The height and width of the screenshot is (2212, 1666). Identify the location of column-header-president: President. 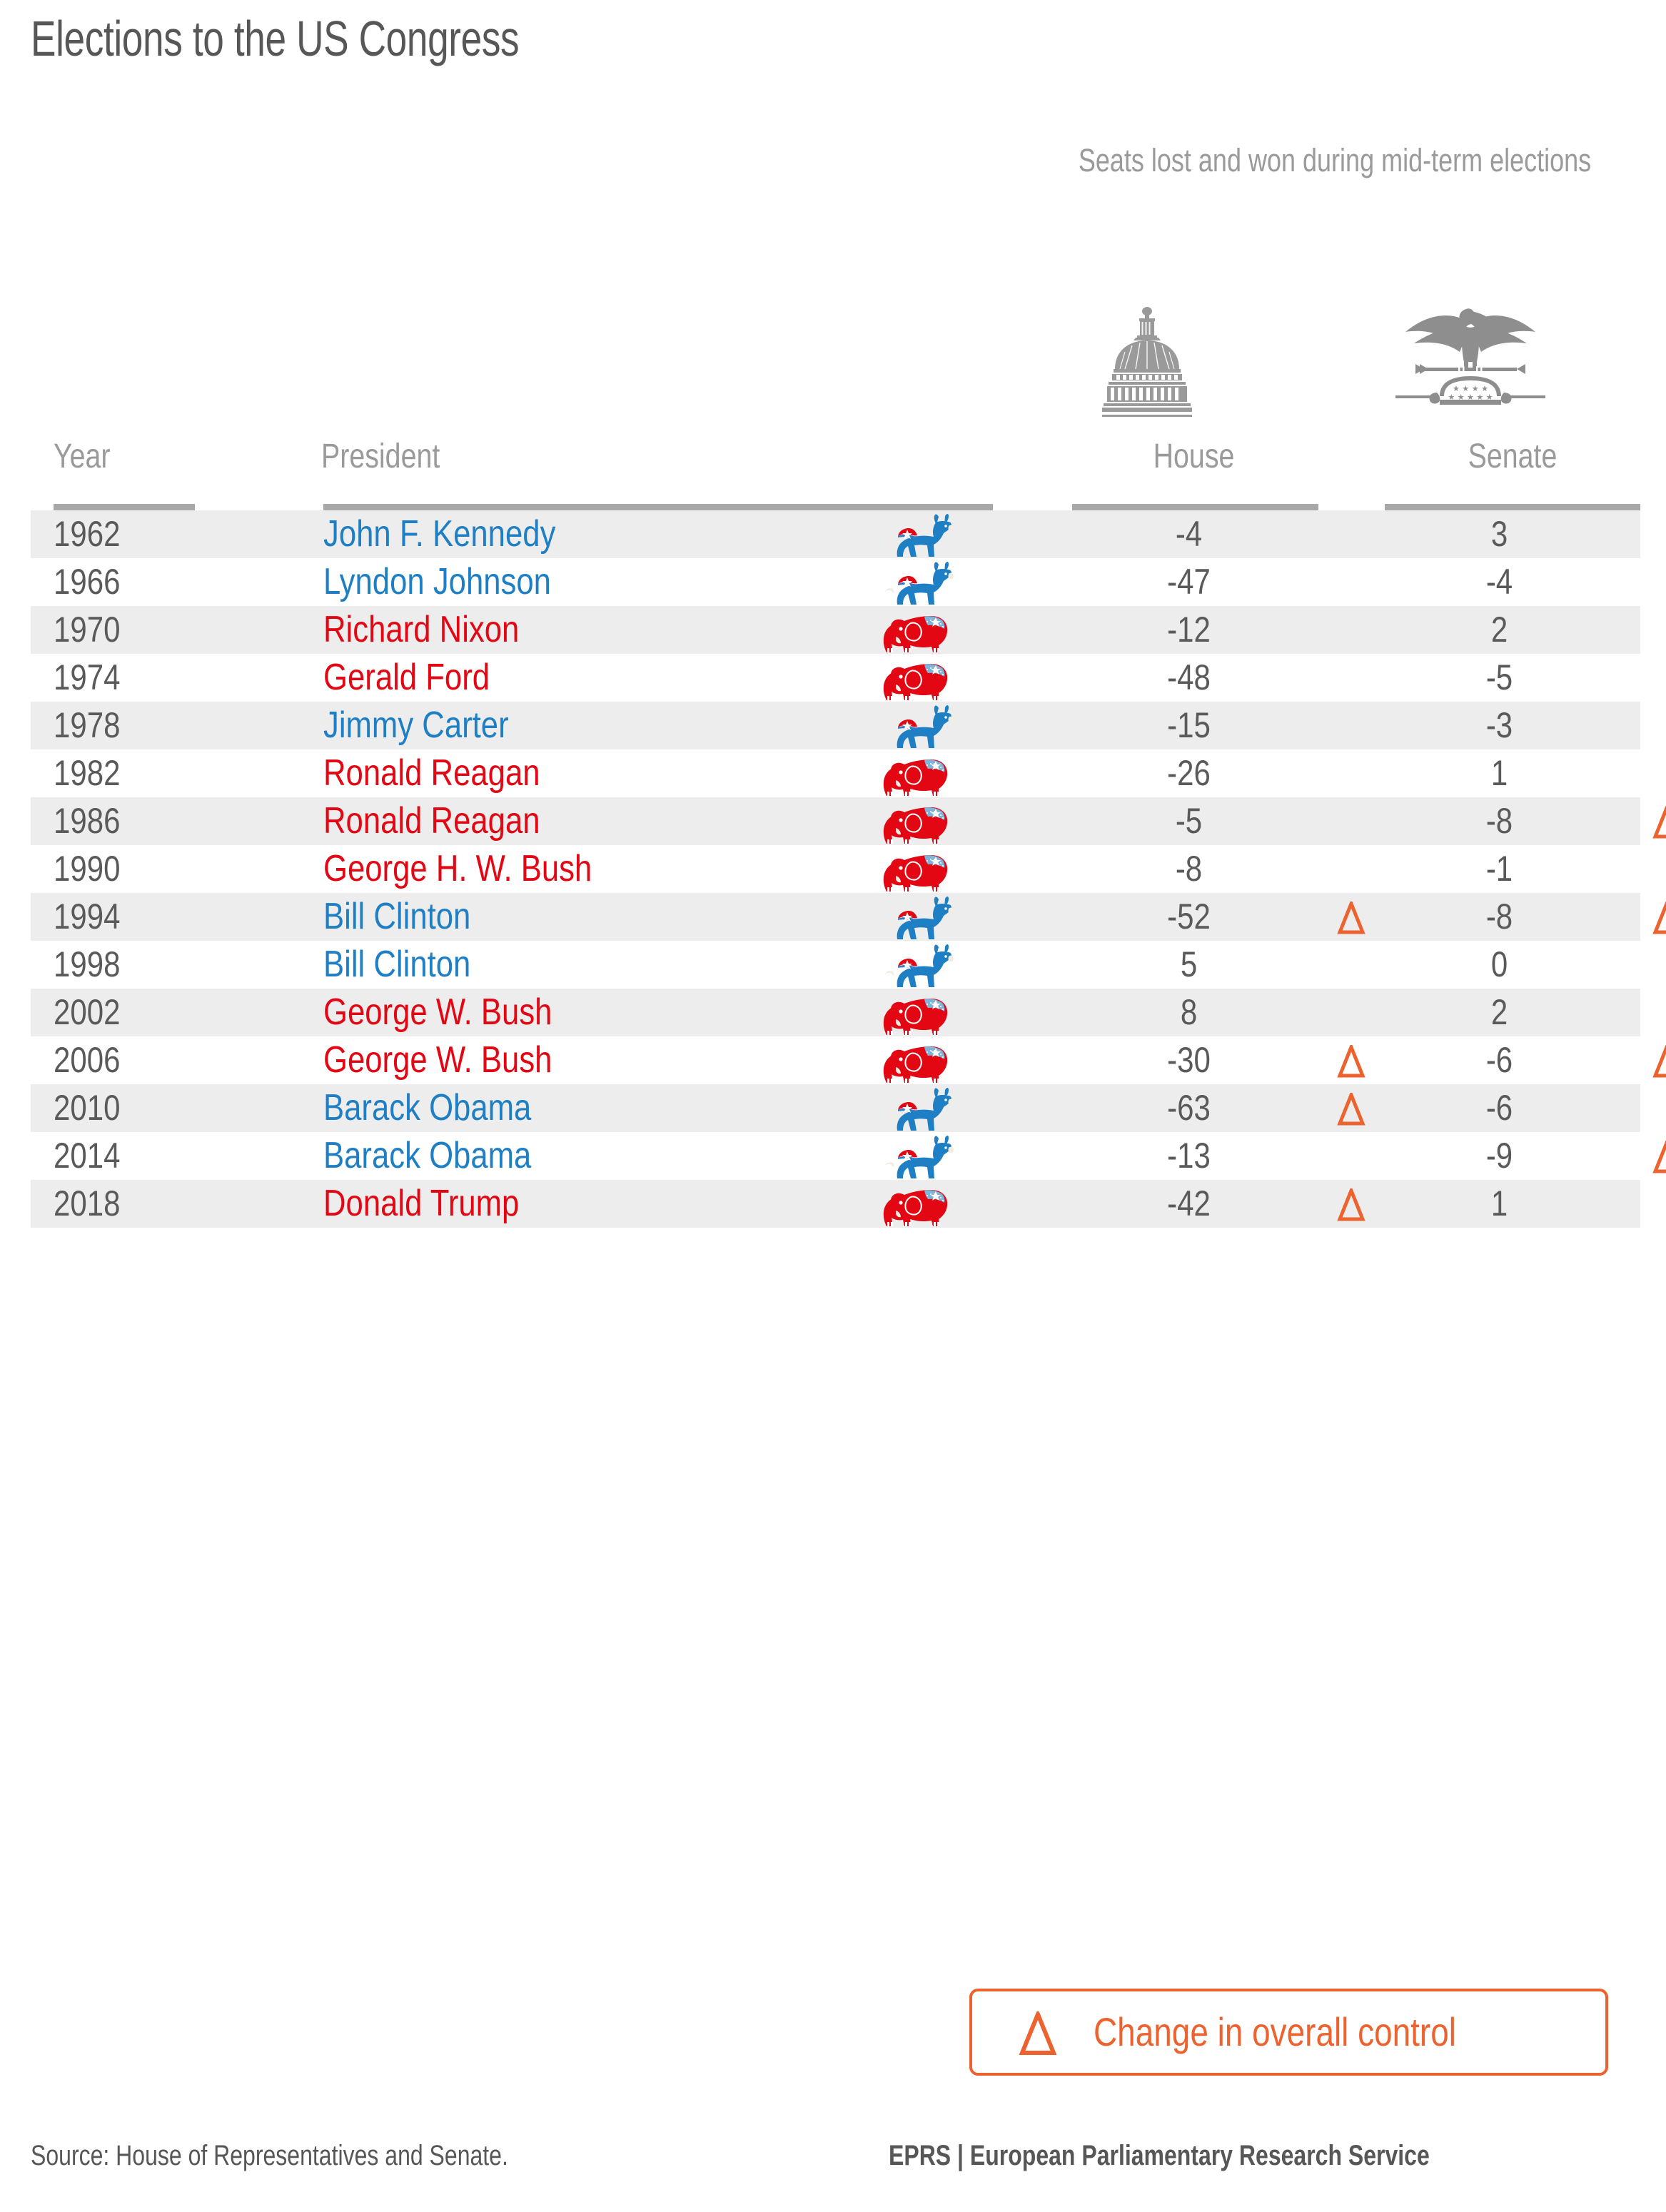
(380, 456).